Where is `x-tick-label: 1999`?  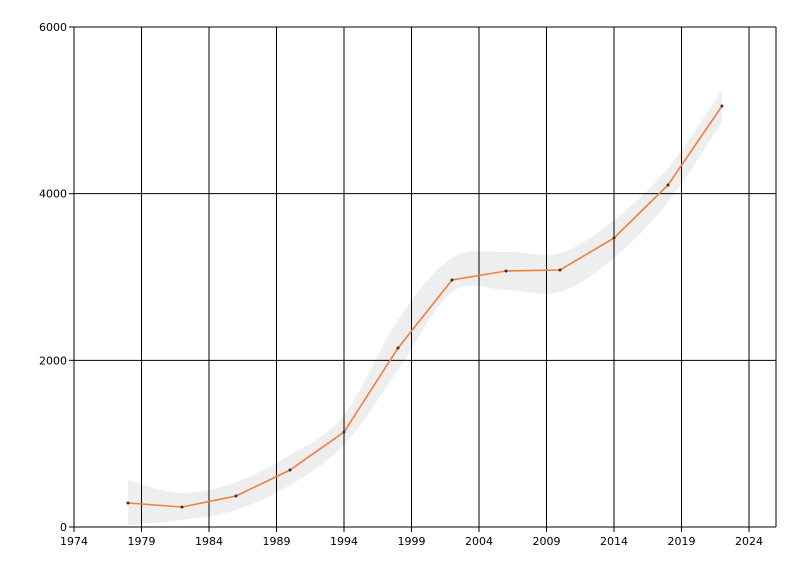 x-tick-label: 1999 is located at coordinates (412, 541).